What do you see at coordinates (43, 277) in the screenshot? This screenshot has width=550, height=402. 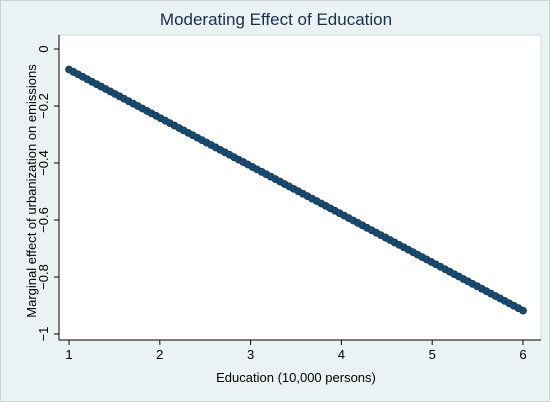 I see `y-tick-label: −0.8` at bounding box center [43, 277].